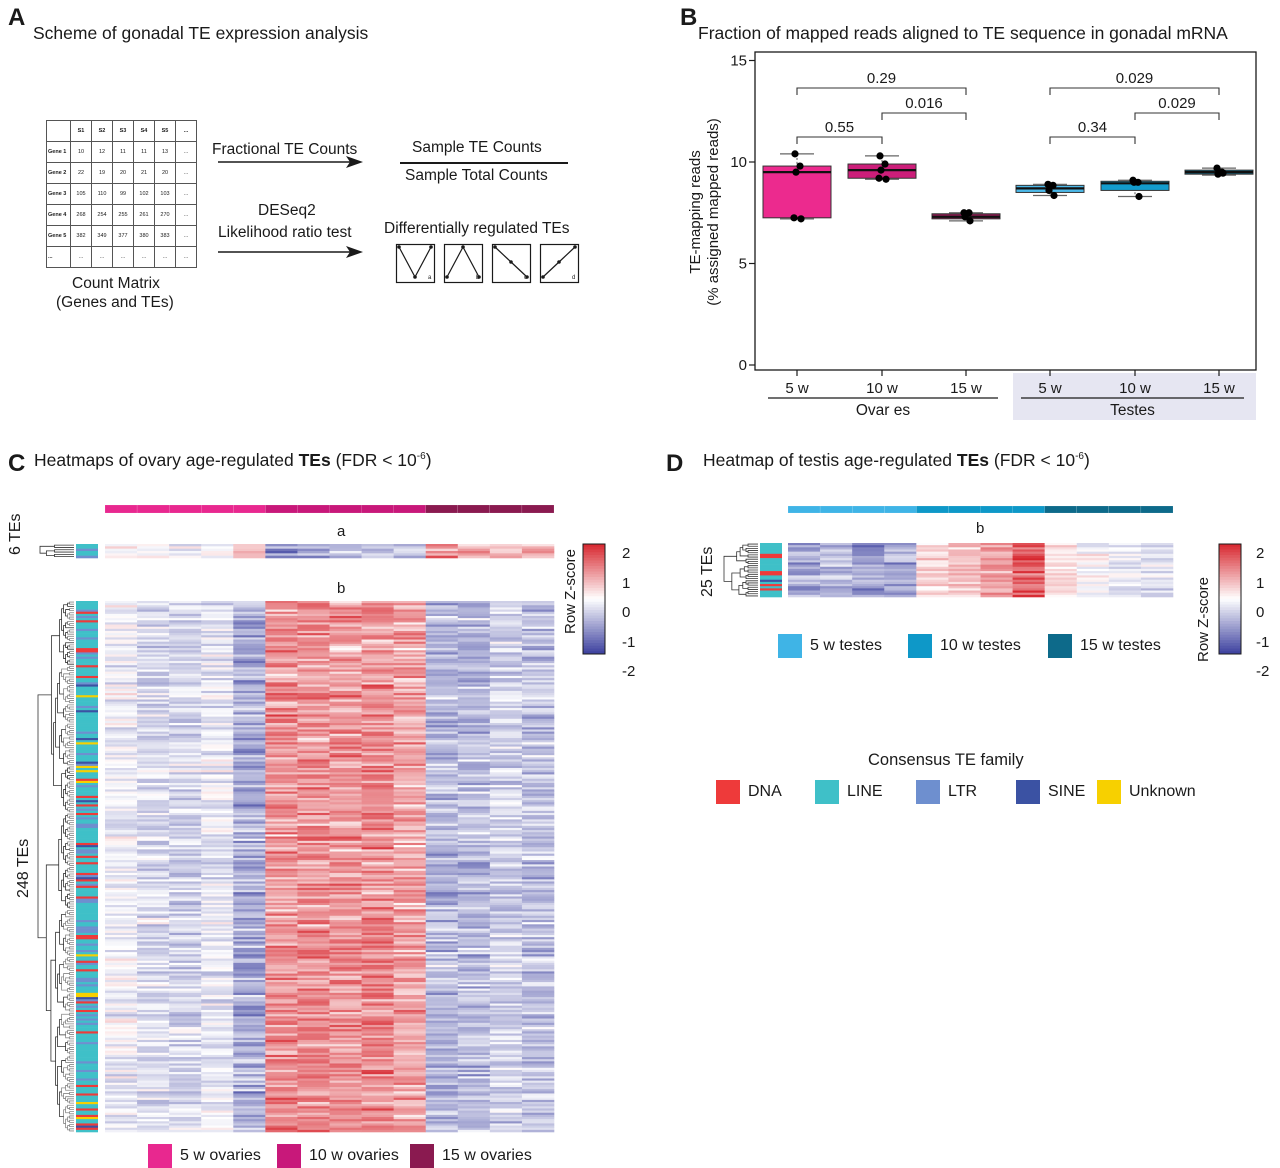 The width and height of the screenshot is (1280, 1168). I want to click on colorbar-segment, so click(594, 581).